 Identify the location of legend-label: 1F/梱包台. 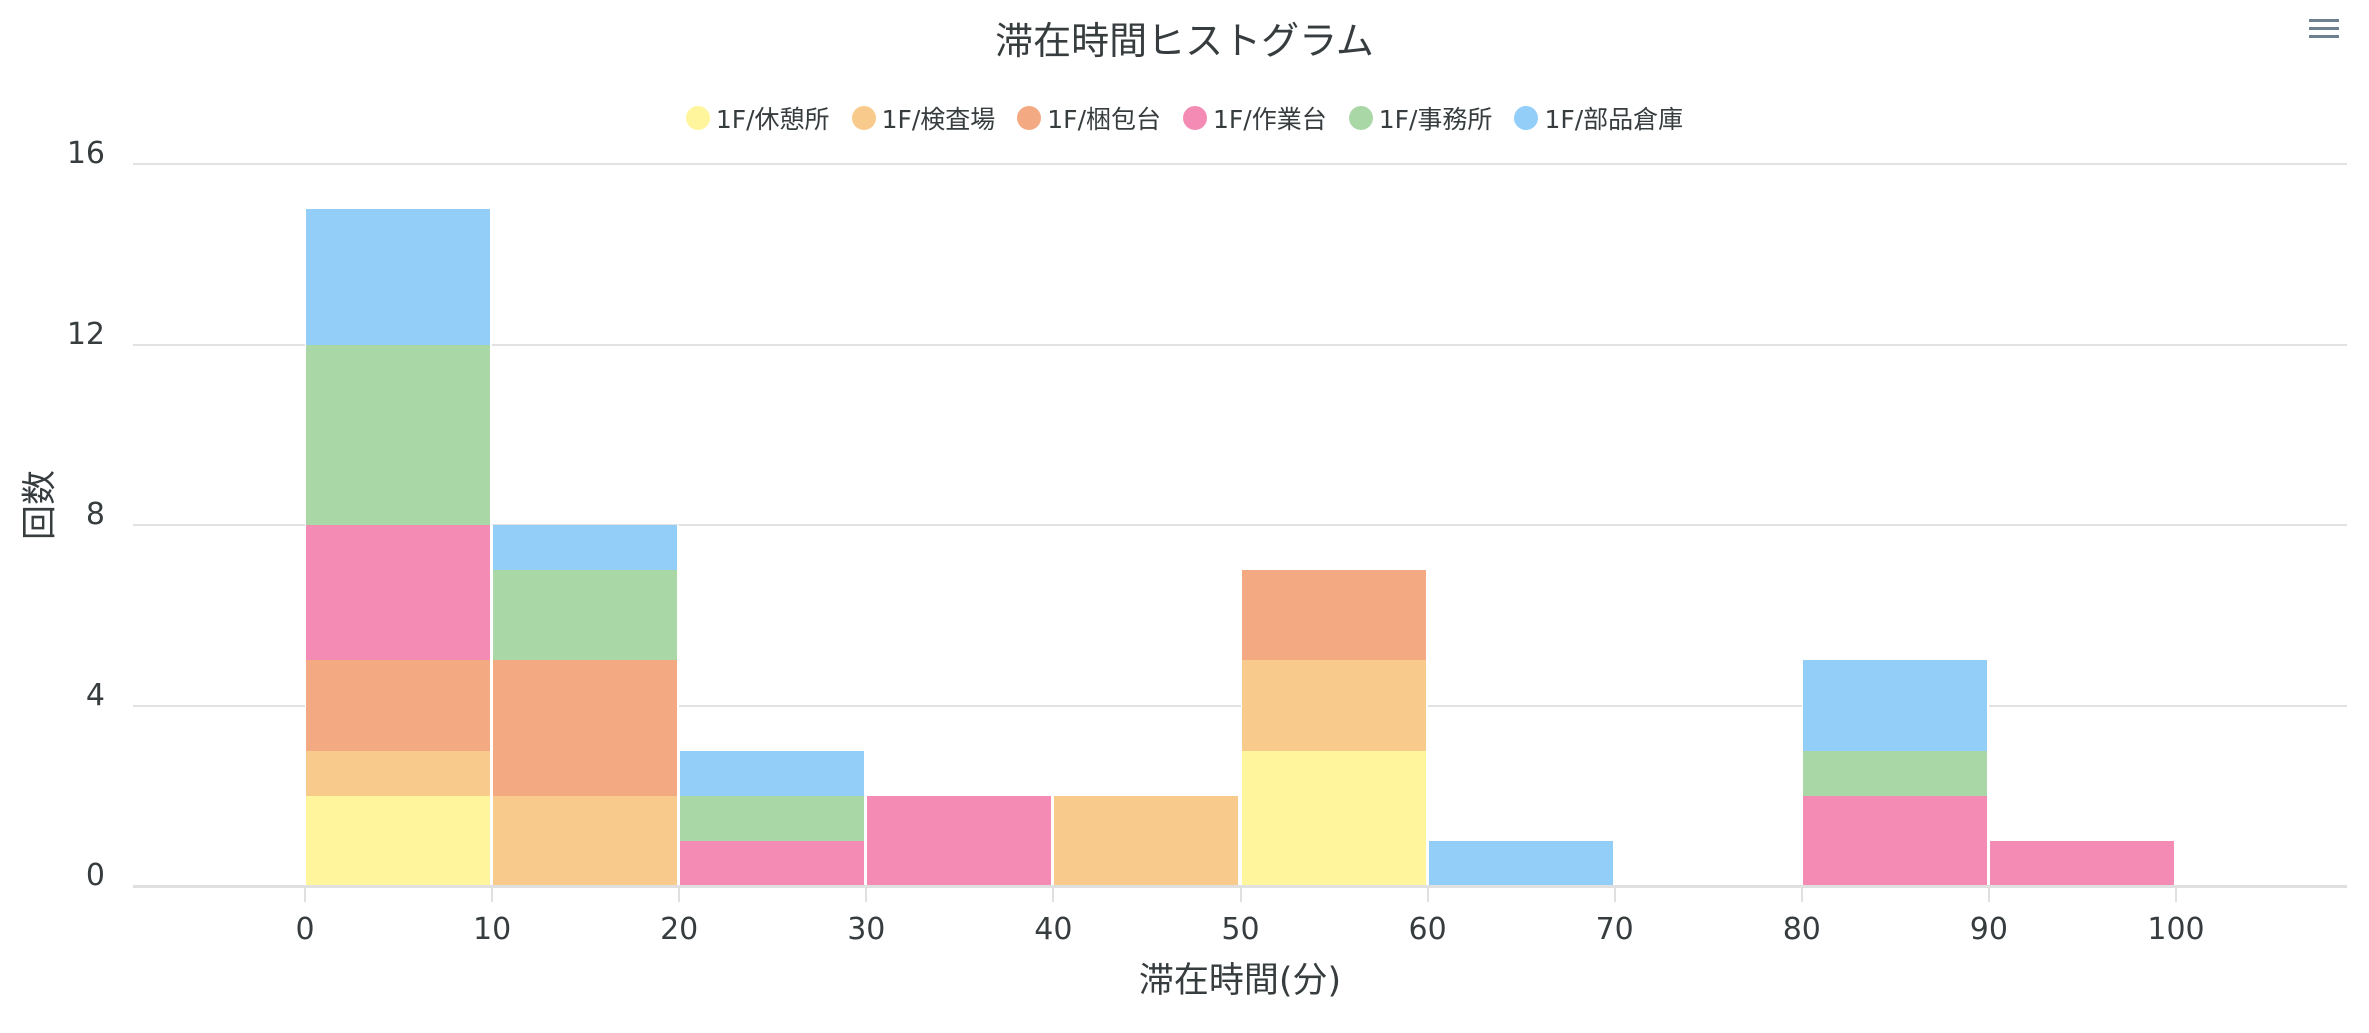
(1104, 119).